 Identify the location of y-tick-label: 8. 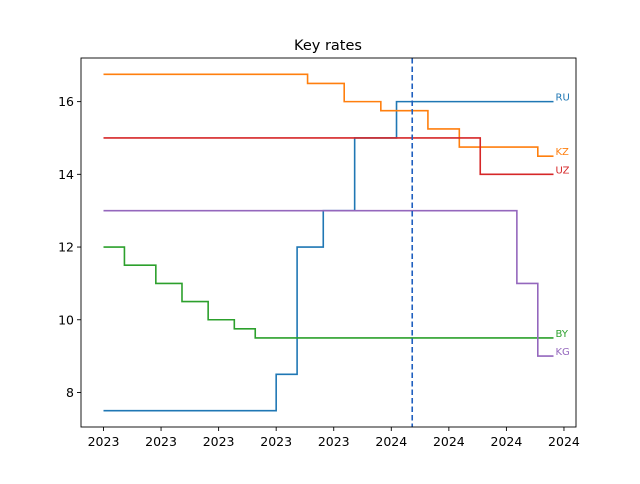
(70, 392).